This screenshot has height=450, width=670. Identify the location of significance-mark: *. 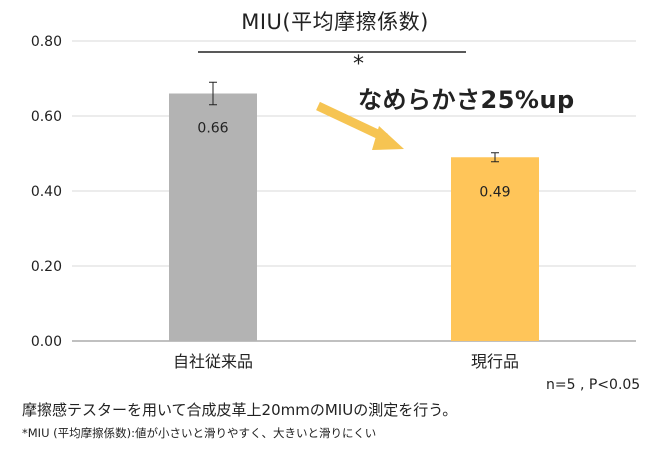
(358, 64).